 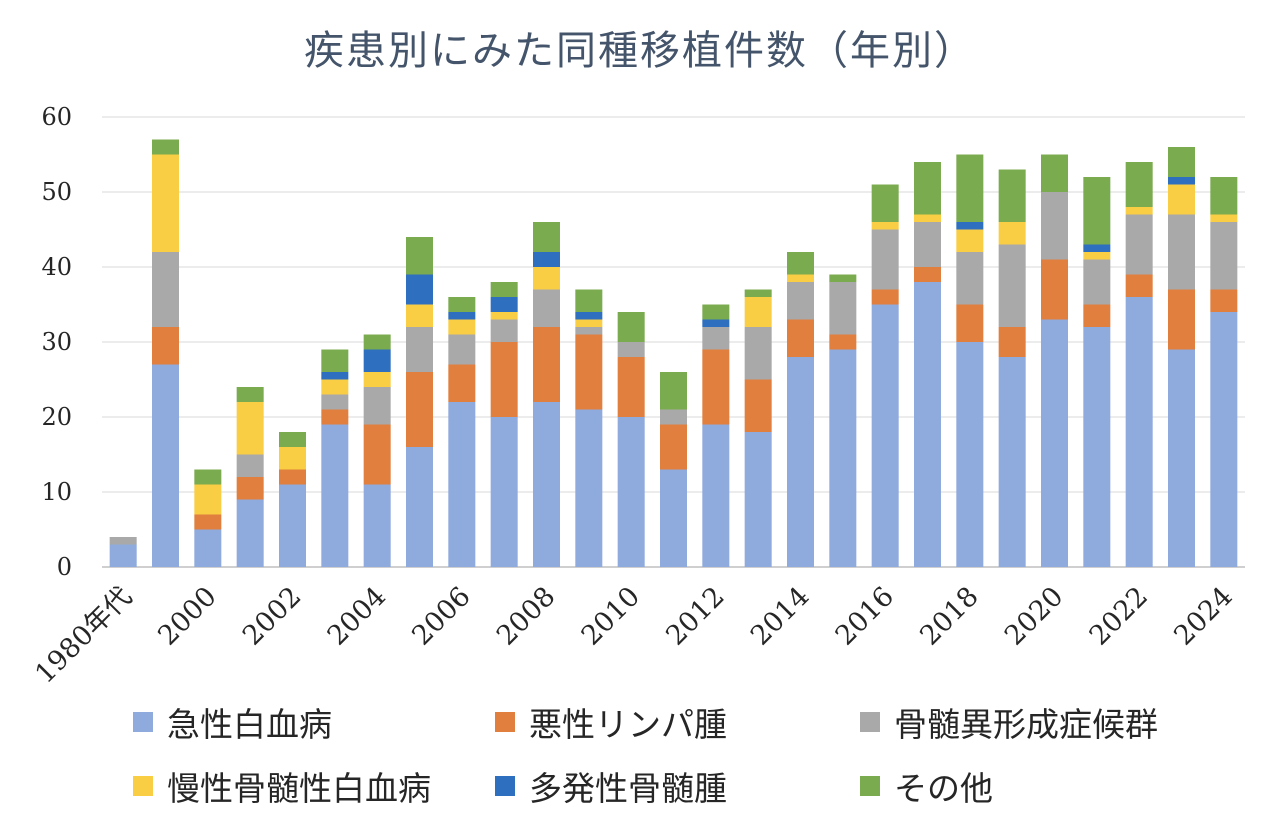 I want to click on legend-item: その他, so click(x=926, y=786).